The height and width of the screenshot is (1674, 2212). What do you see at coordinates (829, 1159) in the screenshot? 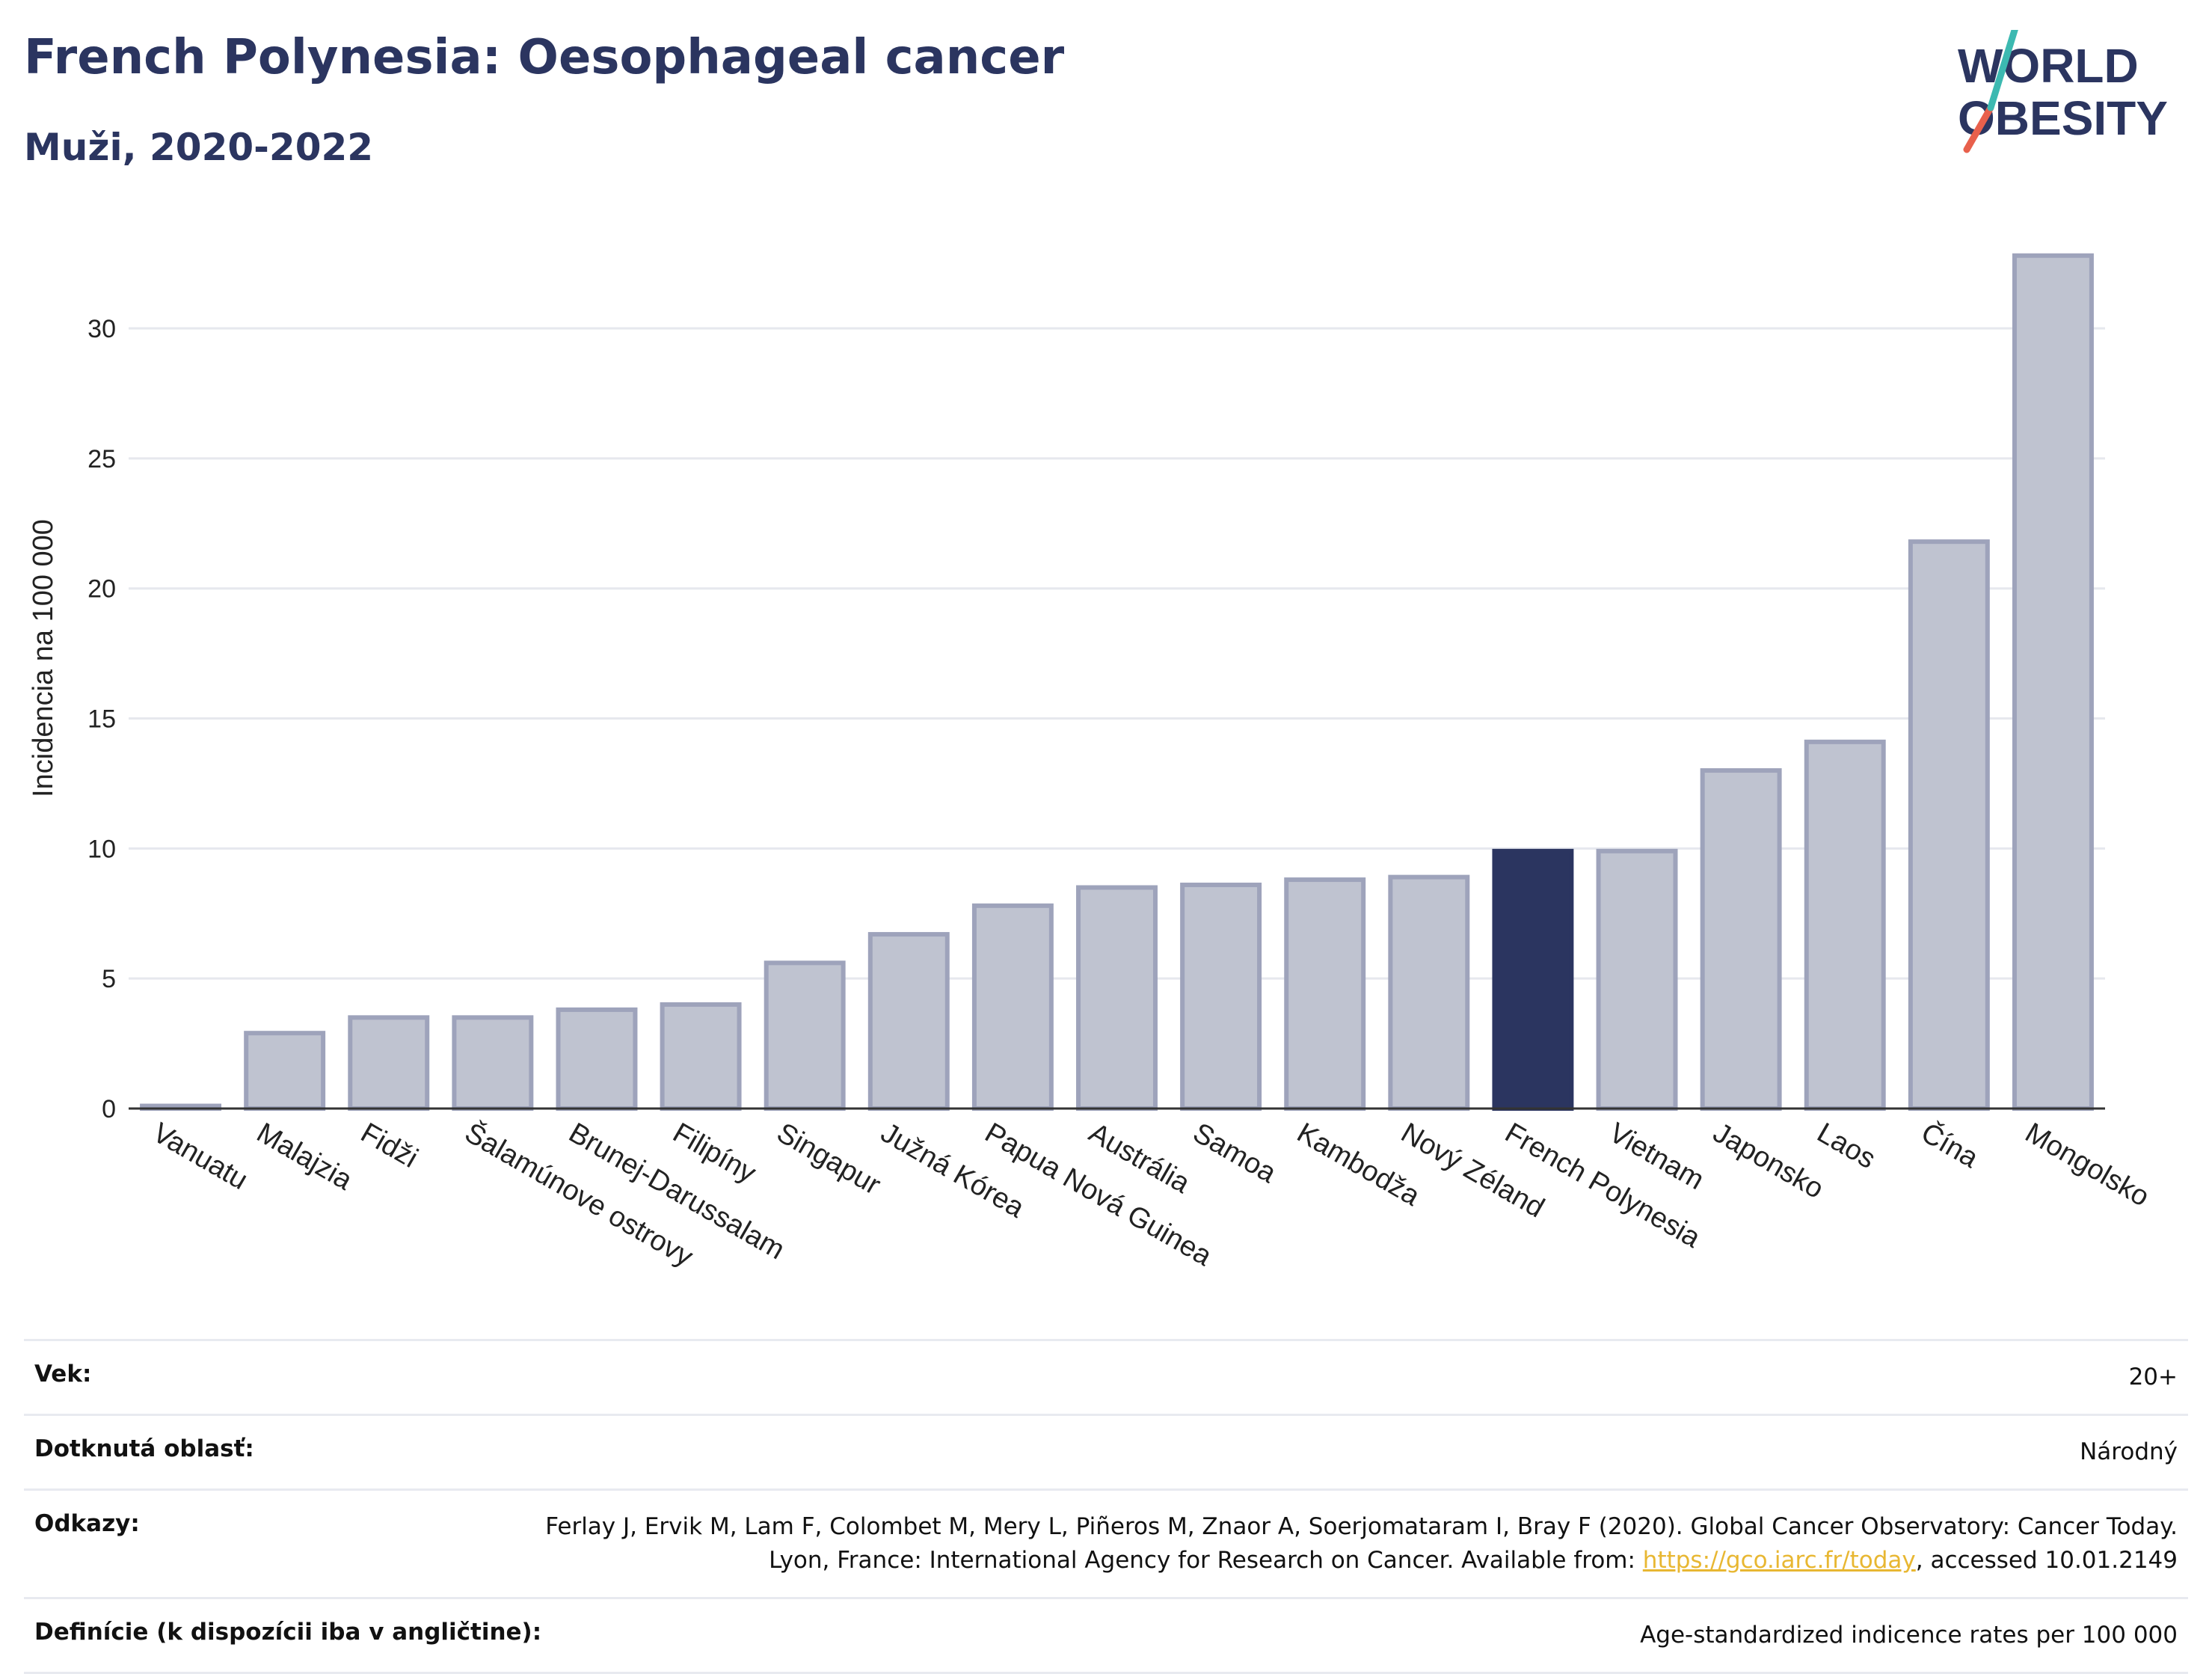
I see `x-tick-label: Singapur` at bounding box center [829, 1159].